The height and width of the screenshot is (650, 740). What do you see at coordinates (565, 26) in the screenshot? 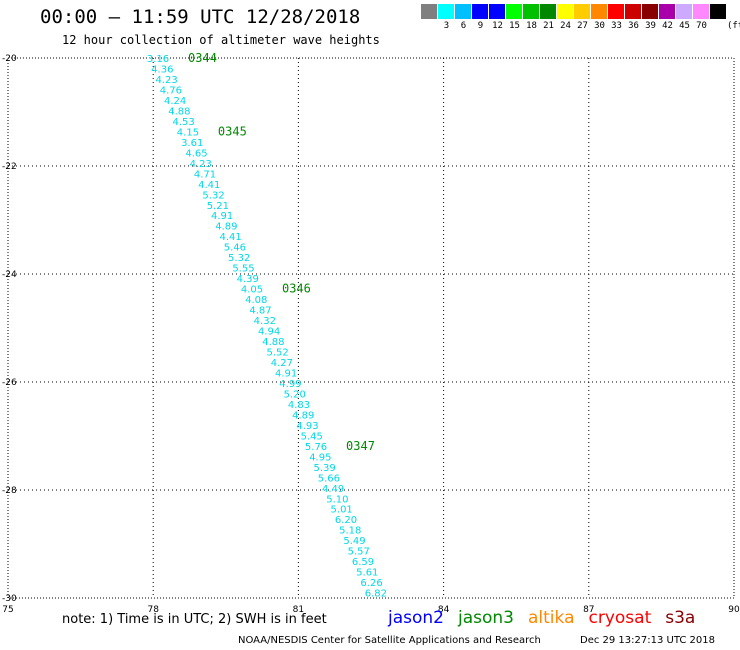
I see `legend-label: 24` at bounding box center [565, 26].